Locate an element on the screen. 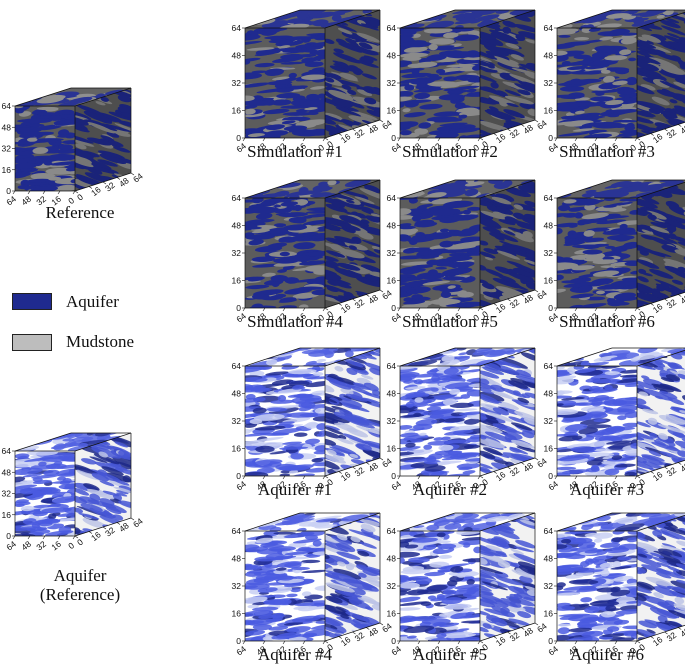 The width and height of the screenshot is (685, 664). panel-caption: Aquifer #2 is located at coordinates (450, 489).